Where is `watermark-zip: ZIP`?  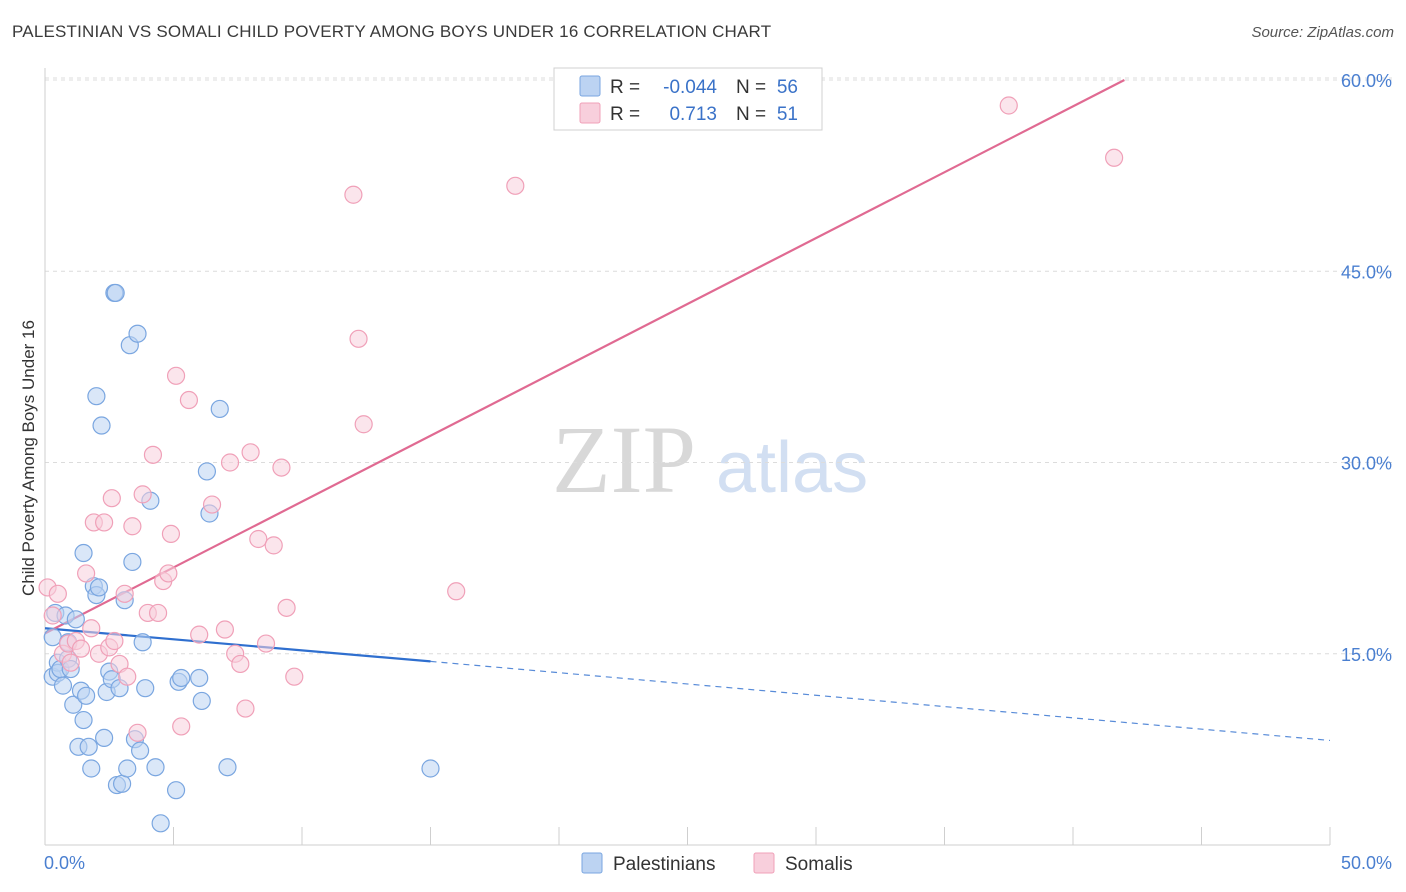
watermark-zip: ZIP is located at coordinates (624, 459).